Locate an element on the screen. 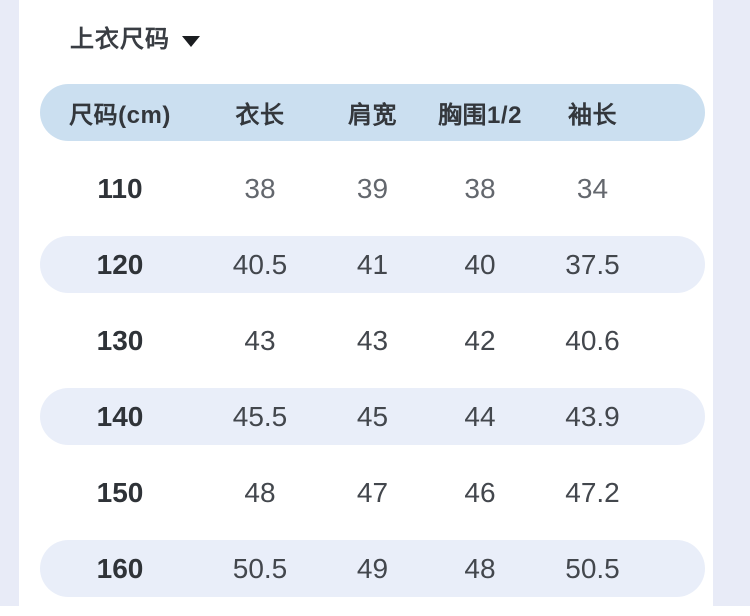  cell-value: 40 is located at coordinates (480, 264).